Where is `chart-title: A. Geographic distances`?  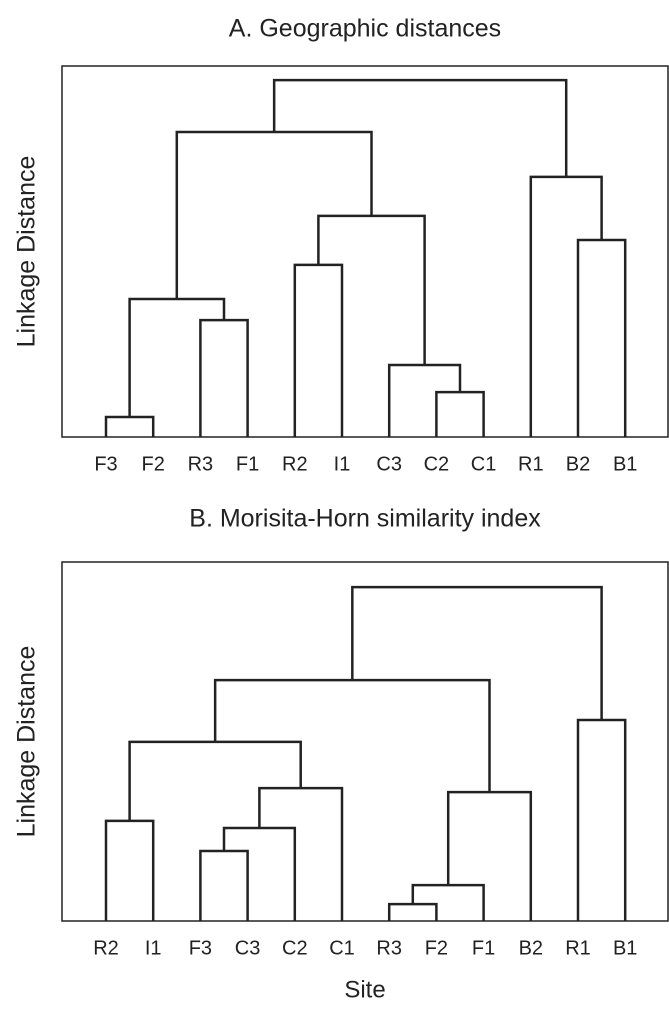
chart-title: A. Geographic distances is located at coordinates (365, 29).